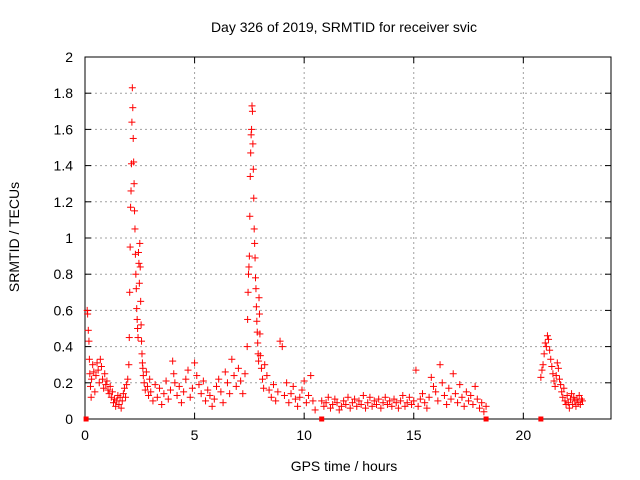  I want to click on y-tick-label: 0.4, so click(64, 347).